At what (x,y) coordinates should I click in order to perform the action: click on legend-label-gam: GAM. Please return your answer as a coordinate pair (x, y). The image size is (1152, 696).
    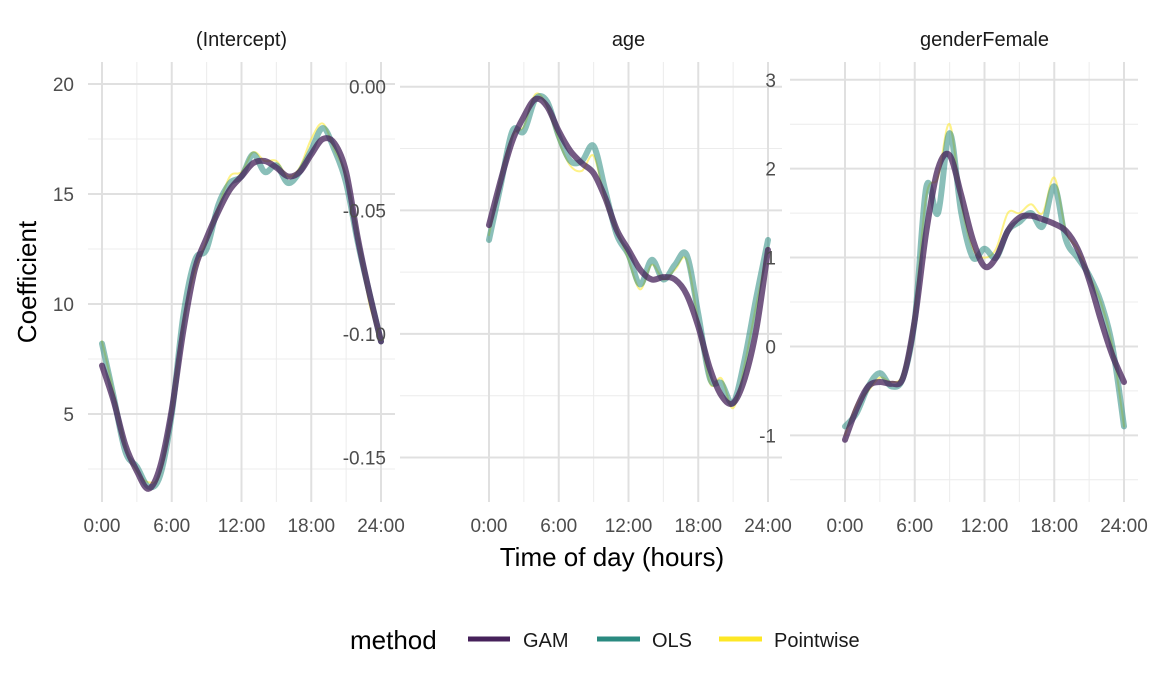
    Looking at the image, I should click on (546, 641).